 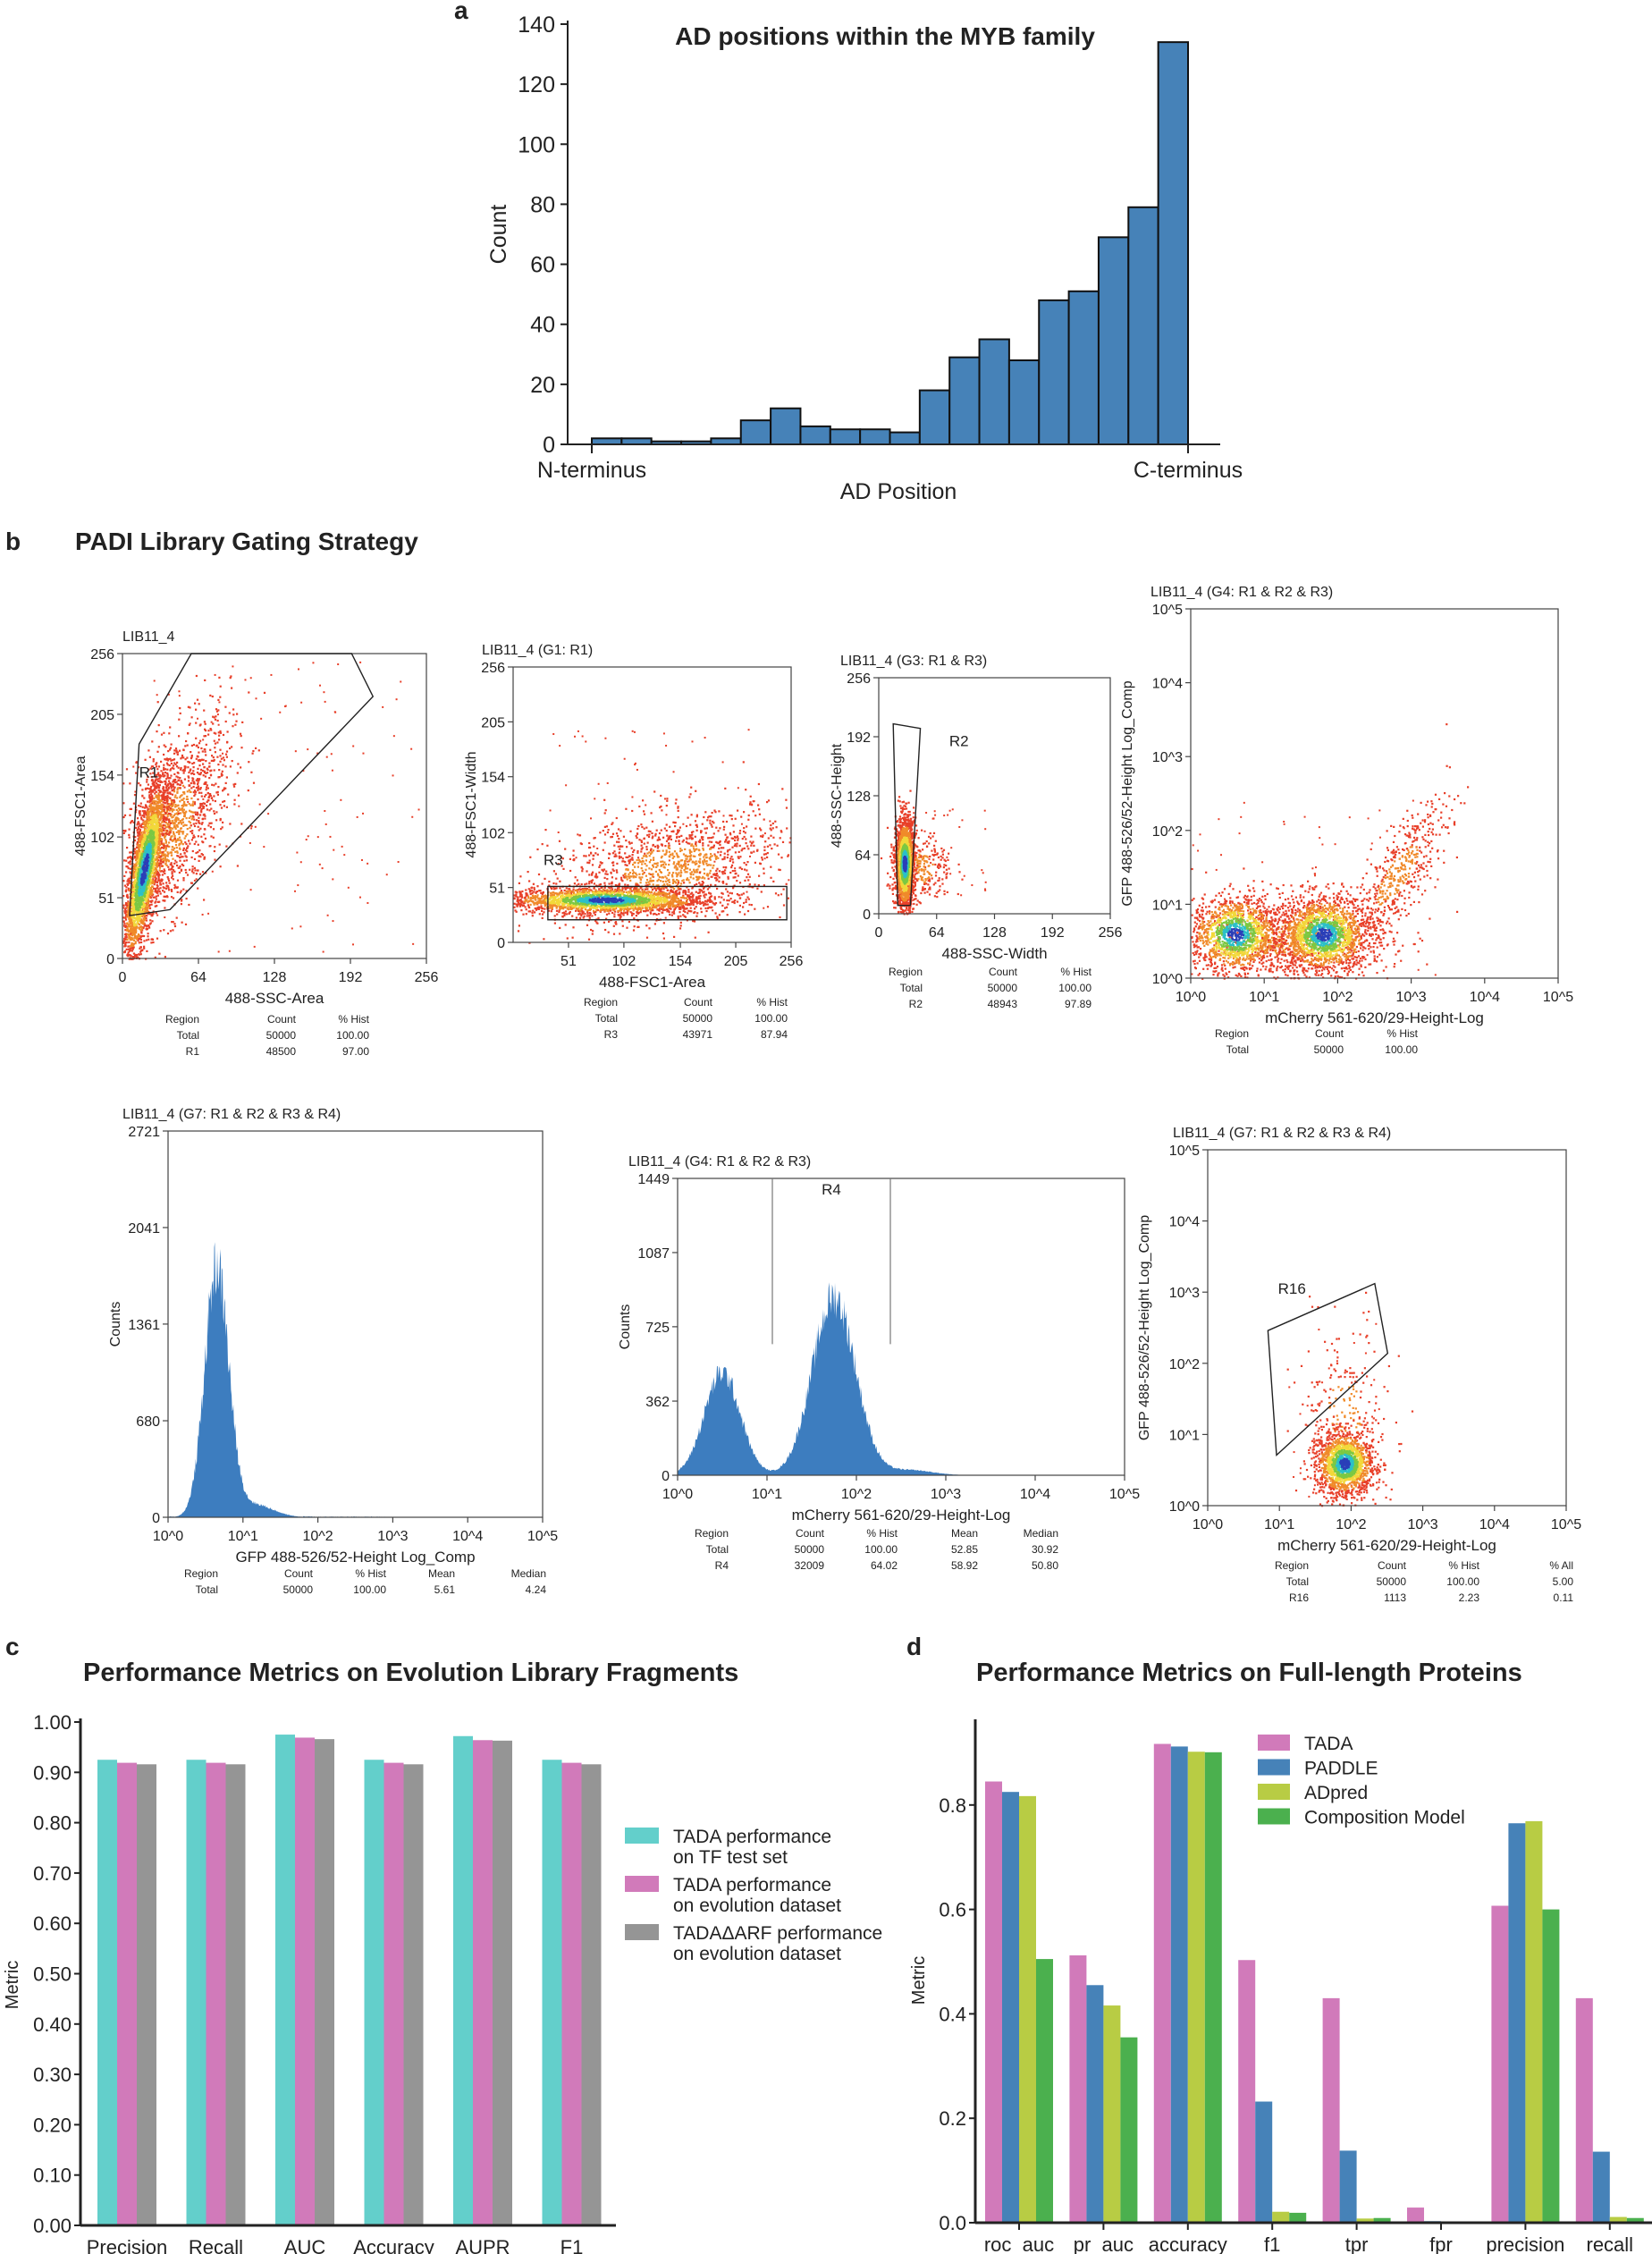 I want to click on x-tick-label: 256, so click(x=427, y=977).